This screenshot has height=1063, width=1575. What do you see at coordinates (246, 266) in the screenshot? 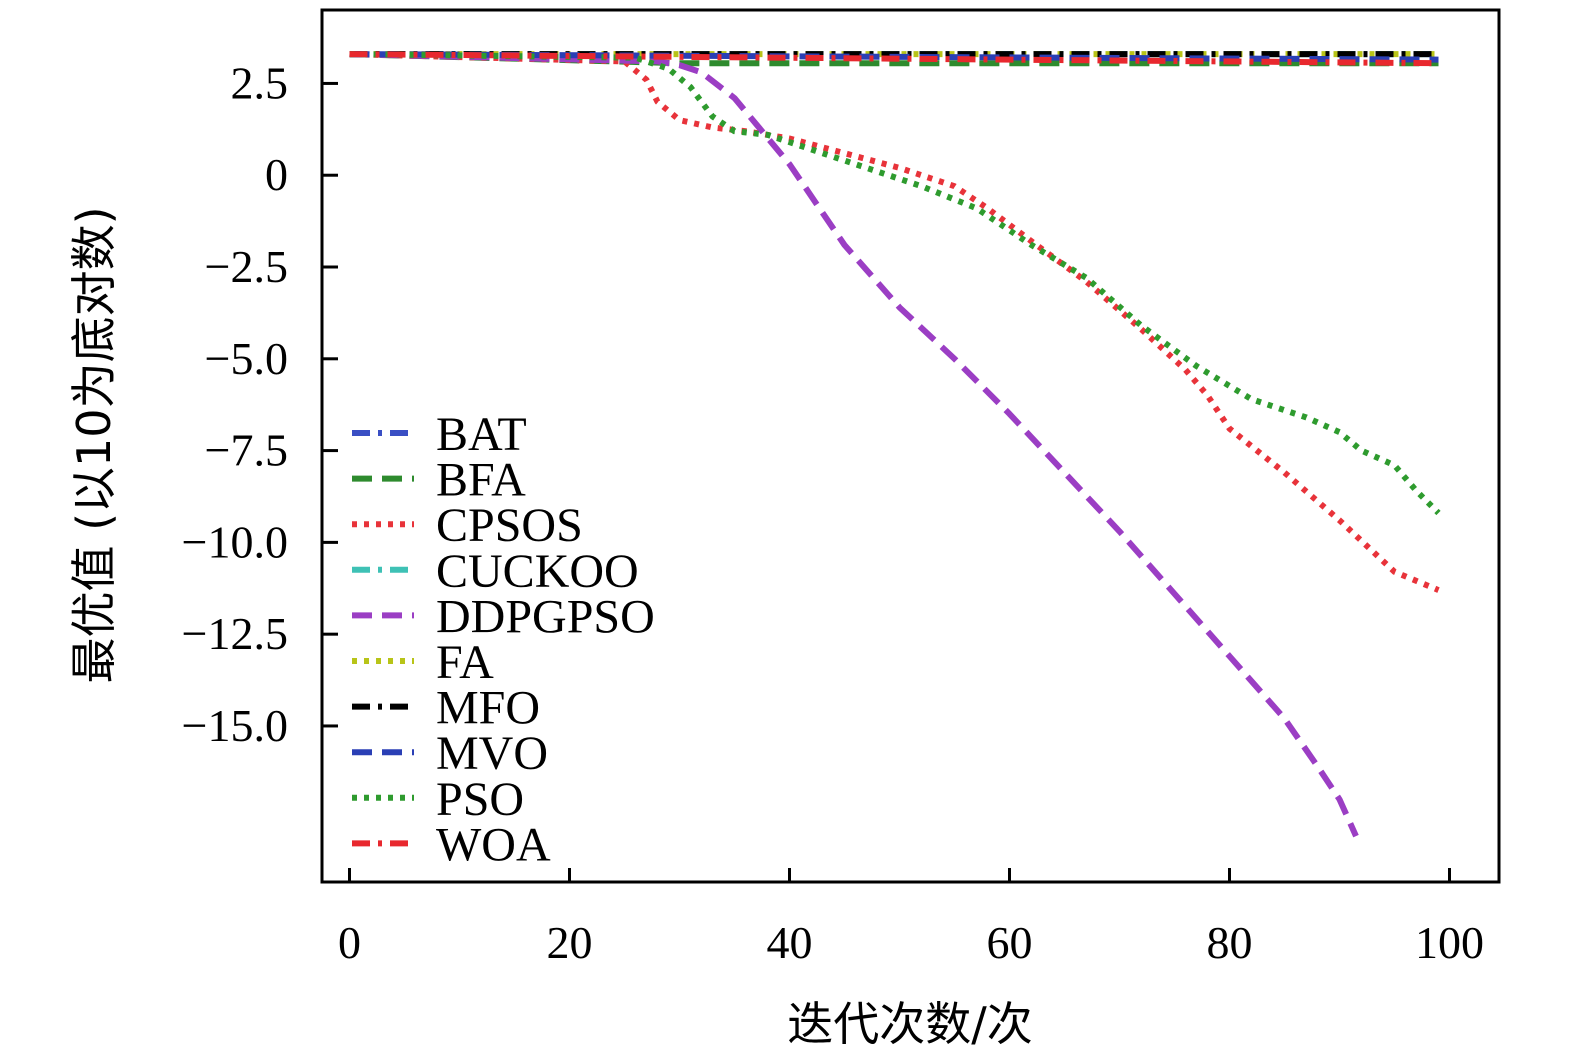
I see `y-tick-label: −2.5` at bounding box center [246, 266].